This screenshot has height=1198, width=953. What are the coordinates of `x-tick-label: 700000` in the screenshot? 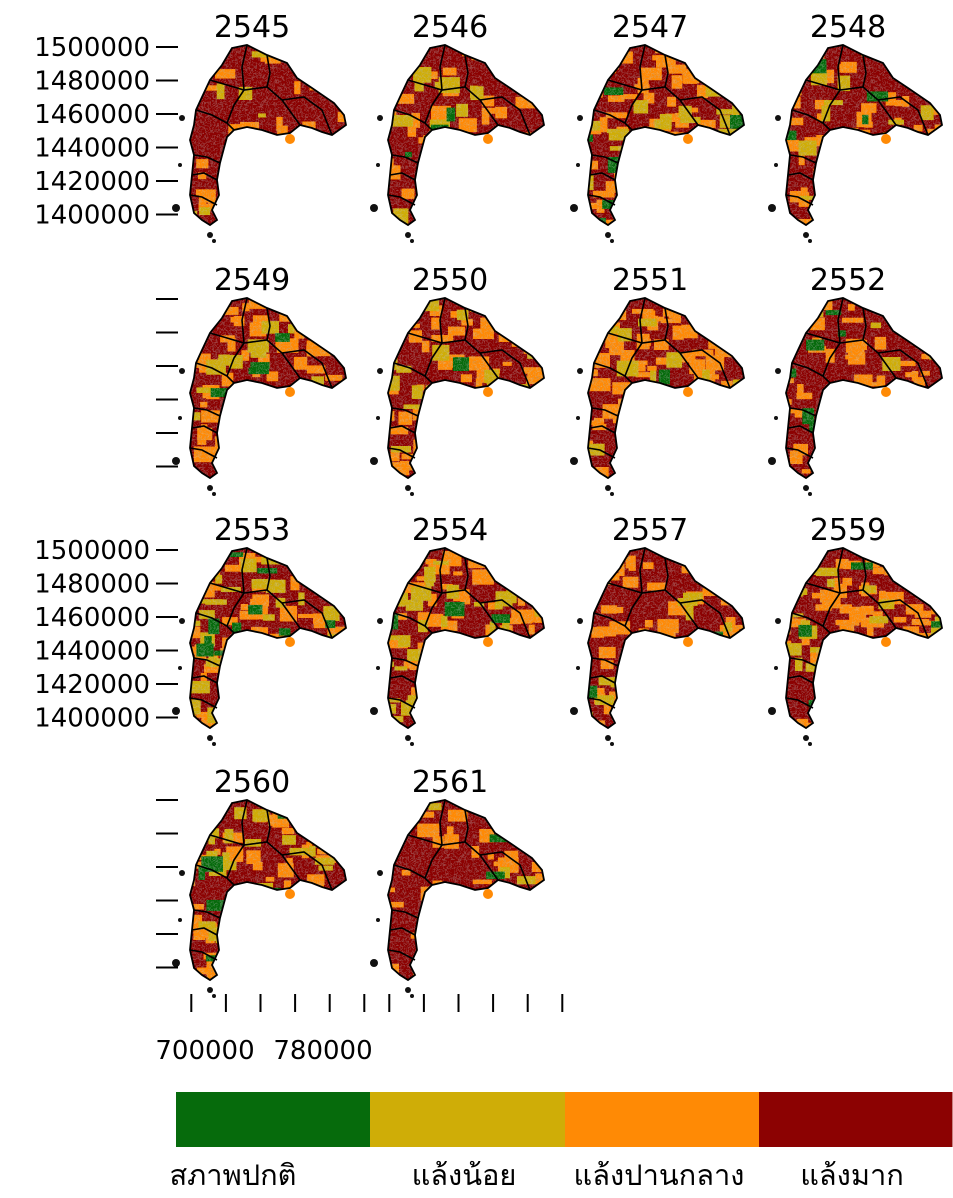 It's located at (204, 1051).